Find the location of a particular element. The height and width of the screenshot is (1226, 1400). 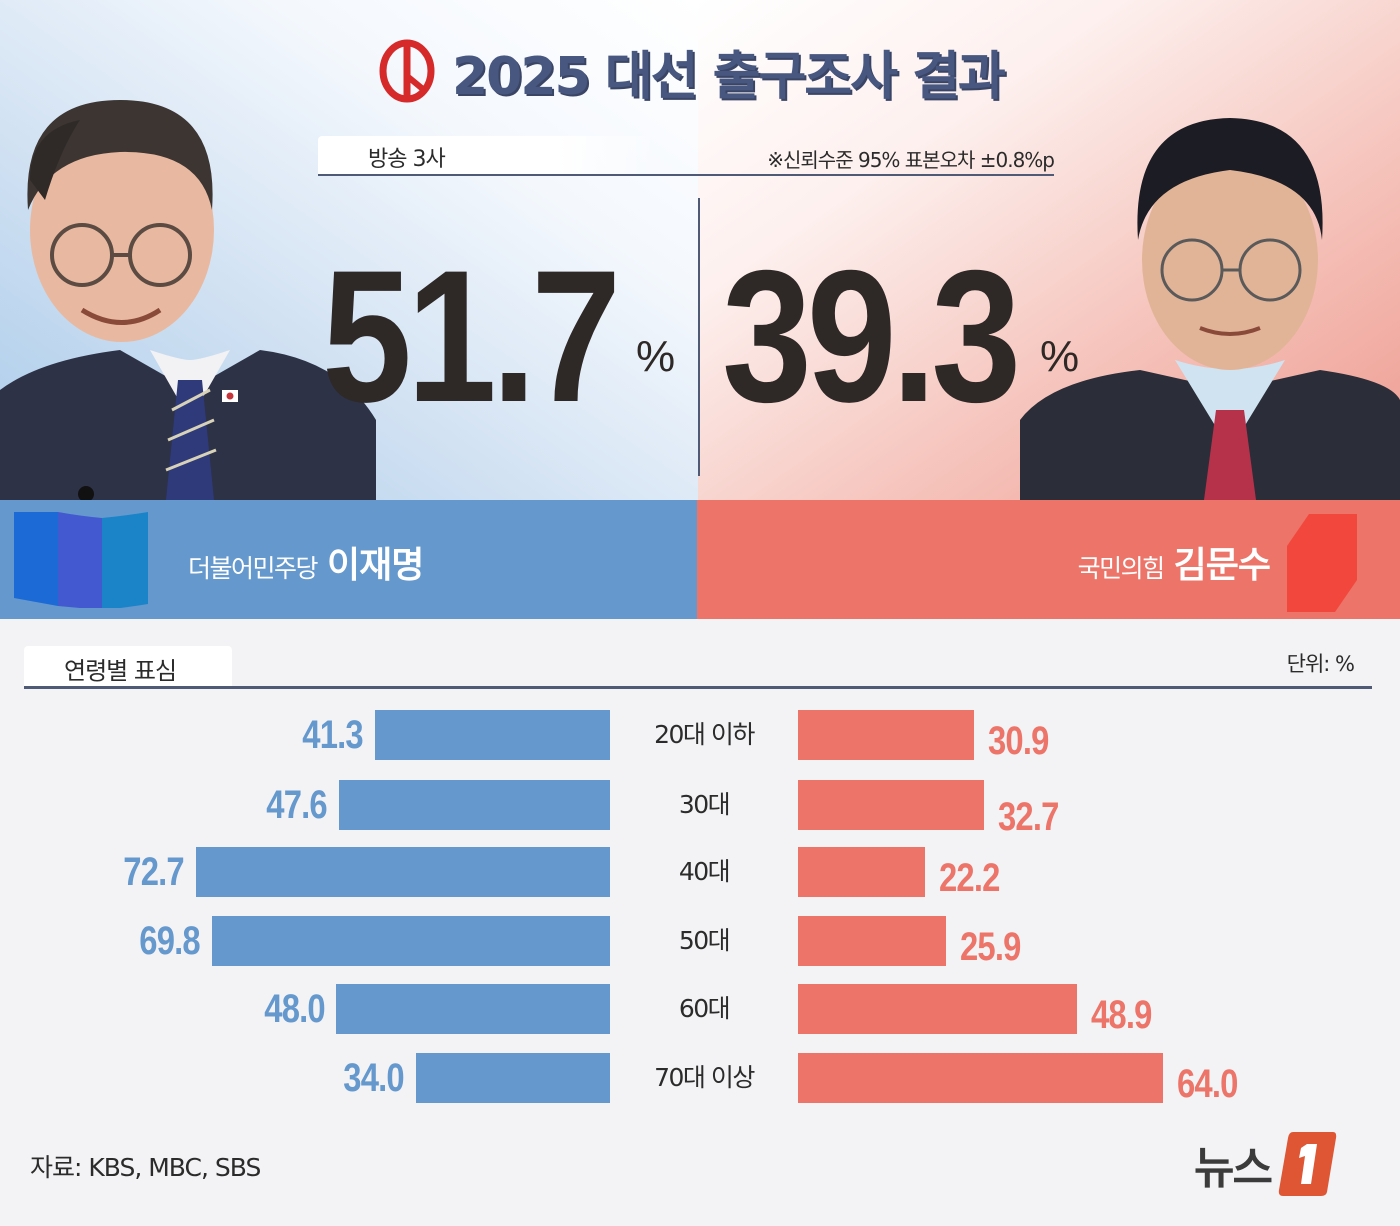

data-source: 자료: KBS, MBC, SBS is located at coordinates (145, 1167).